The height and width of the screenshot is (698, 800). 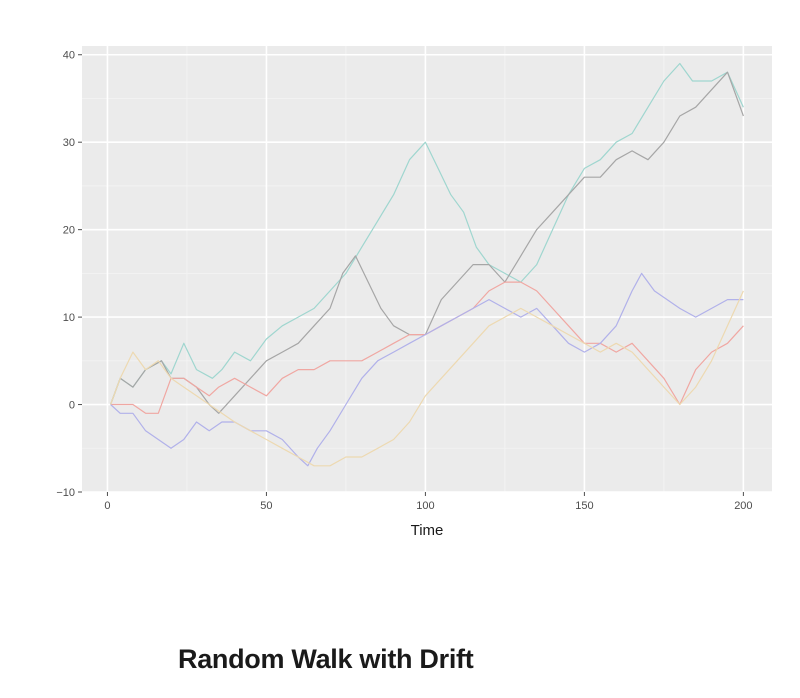 I want to click on y-tick-label: −10, so click(x=65, y=493).